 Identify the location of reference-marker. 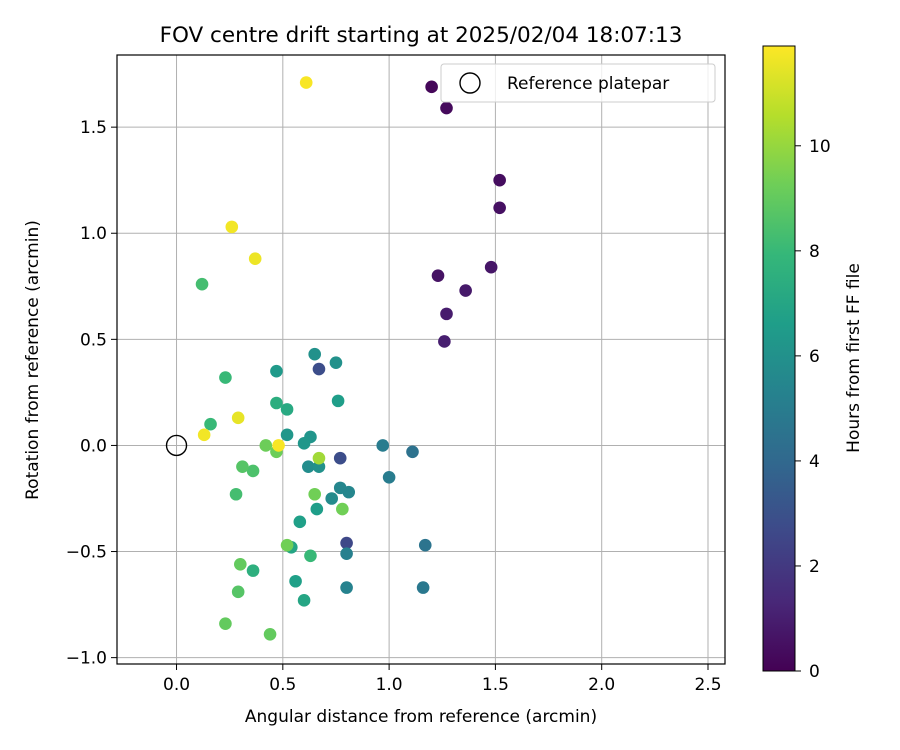
(176, 445).